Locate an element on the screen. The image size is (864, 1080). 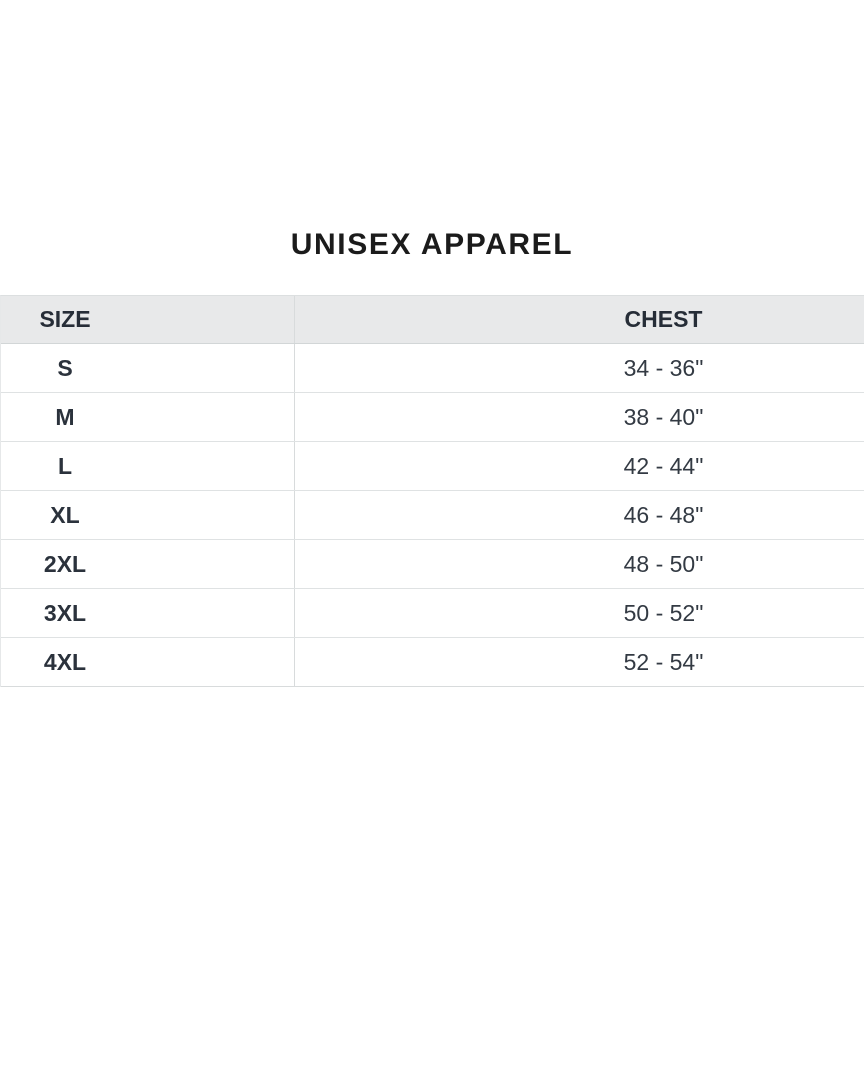
chest-cell: 48 - 50" is located at coordinates (579, 564).